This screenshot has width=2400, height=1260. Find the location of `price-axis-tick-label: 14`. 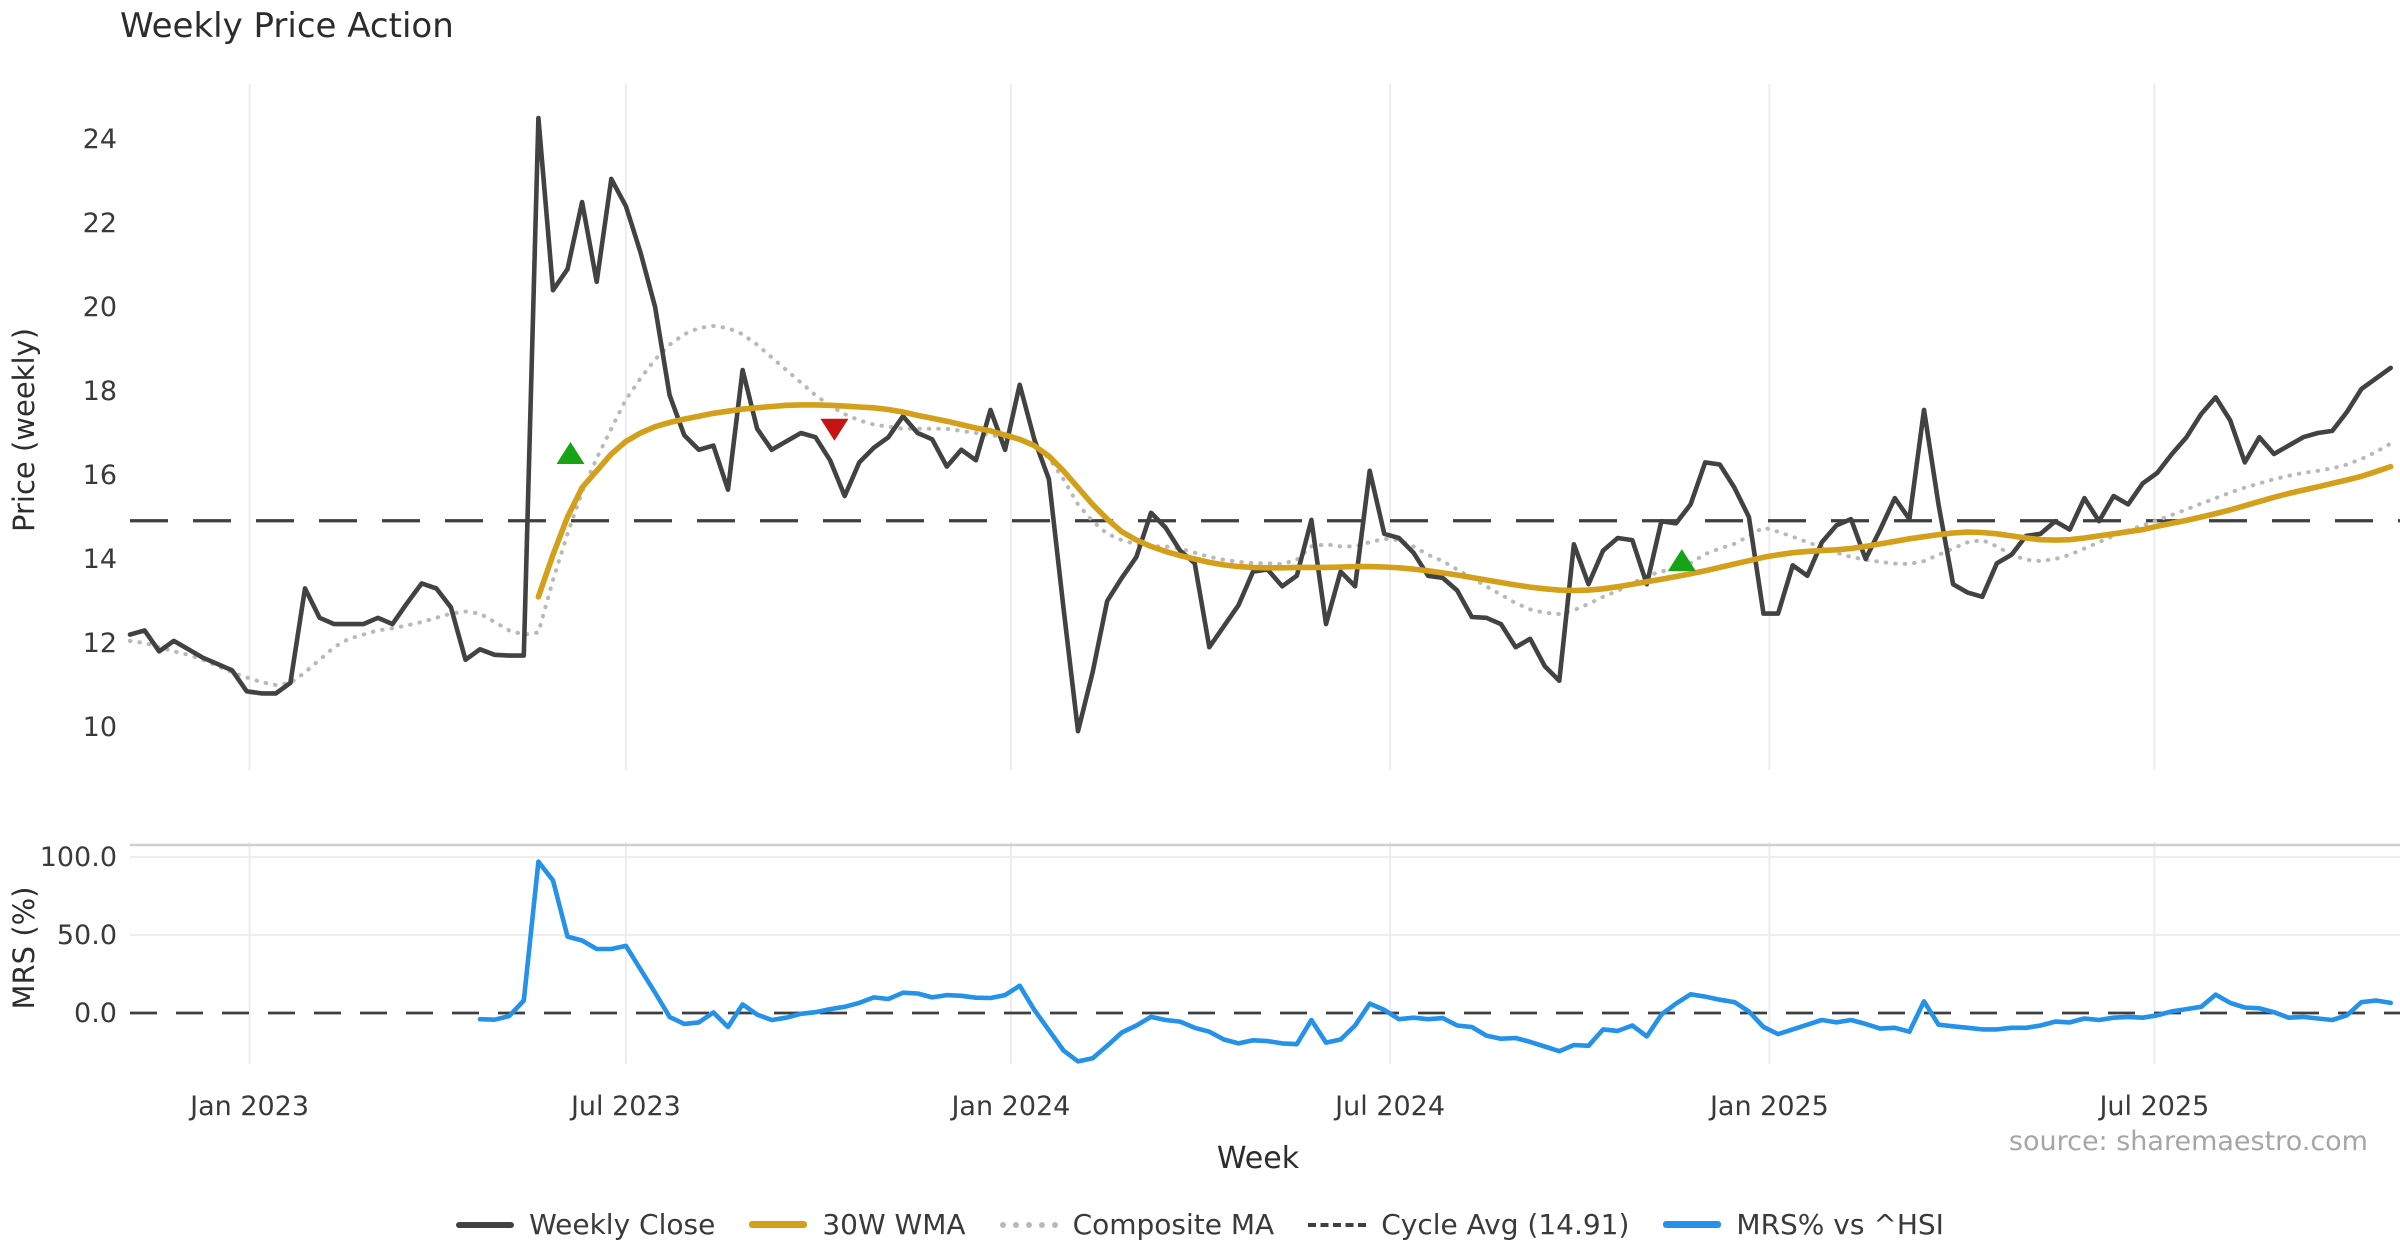

price-axis-tick-label: 14 is located at coordinates (100, 559).